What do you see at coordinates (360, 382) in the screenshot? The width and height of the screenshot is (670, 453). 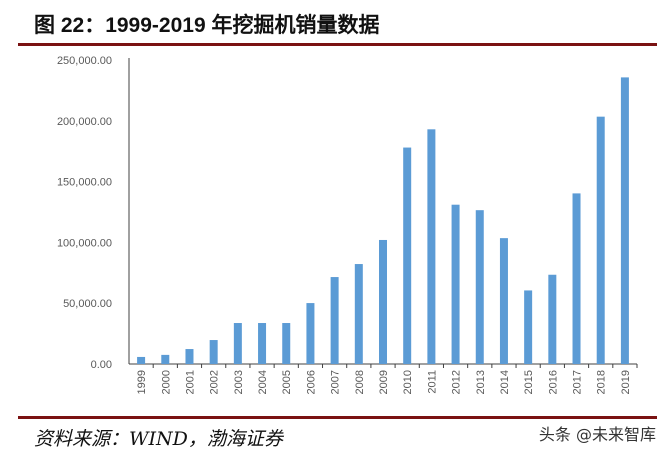 I see `x-tick-label: 2008` at bounding box center [360, 382].